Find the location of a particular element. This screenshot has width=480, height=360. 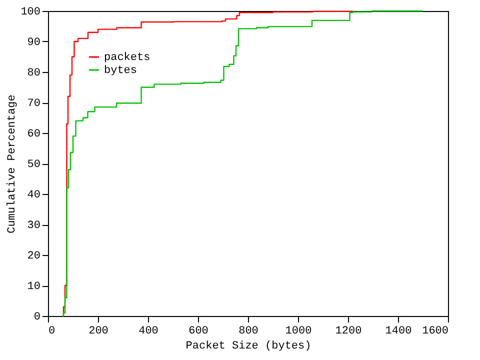

y-tick-label: 70 is located at coordinates (33, 104).